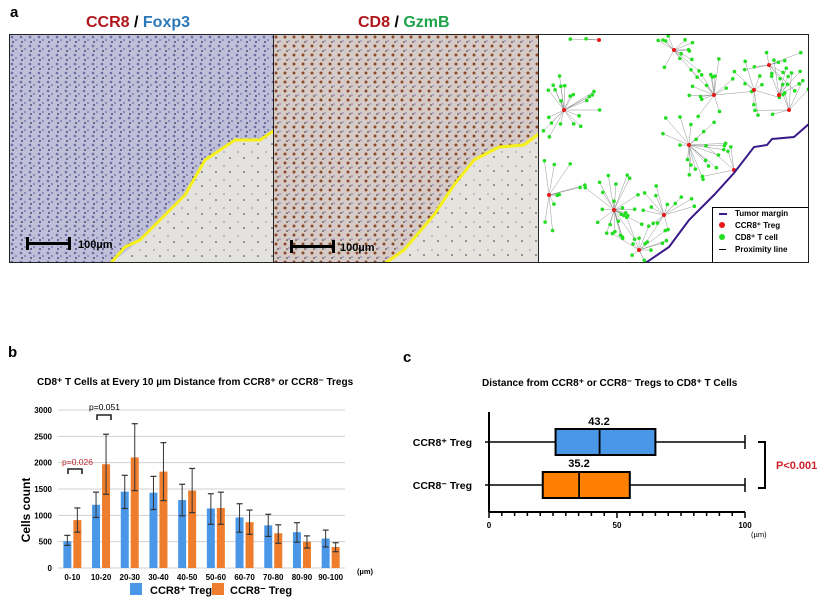 This screenshot has height=605, width=824. Describe the element at coordinates (187, 577) in the screenshot. I see `svg-text: 40-50` at that location.